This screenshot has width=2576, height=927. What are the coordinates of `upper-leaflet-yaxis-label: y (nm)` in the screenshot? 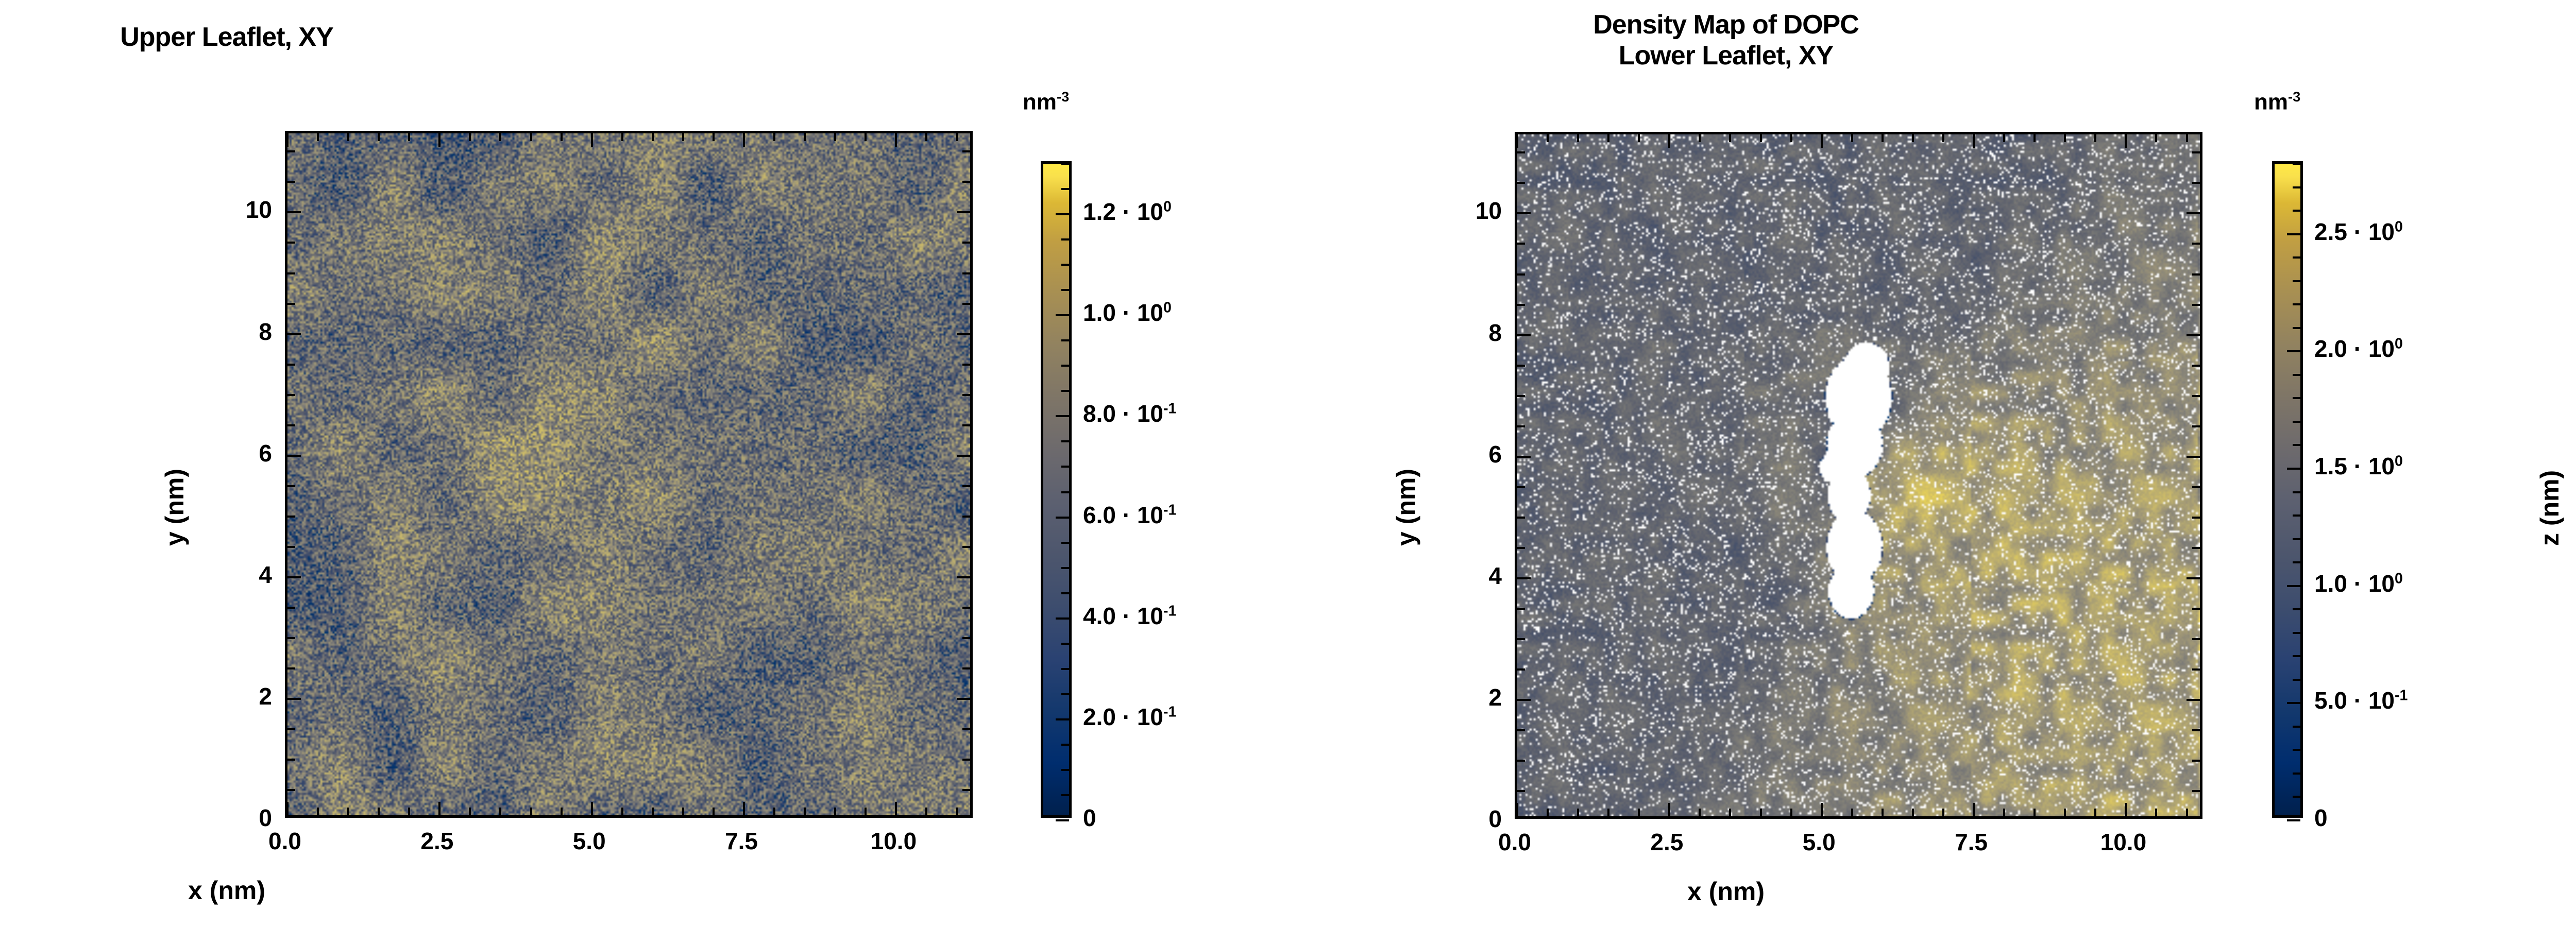 It's located at (174, 508).